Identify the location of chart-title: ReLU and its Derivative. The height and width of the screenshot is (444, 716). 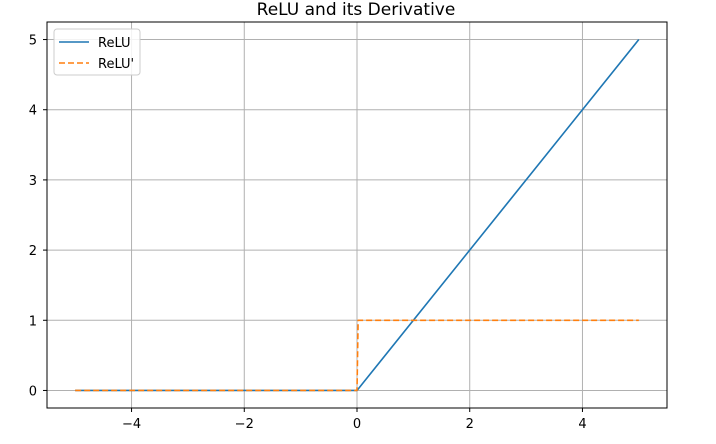
(356, 10).